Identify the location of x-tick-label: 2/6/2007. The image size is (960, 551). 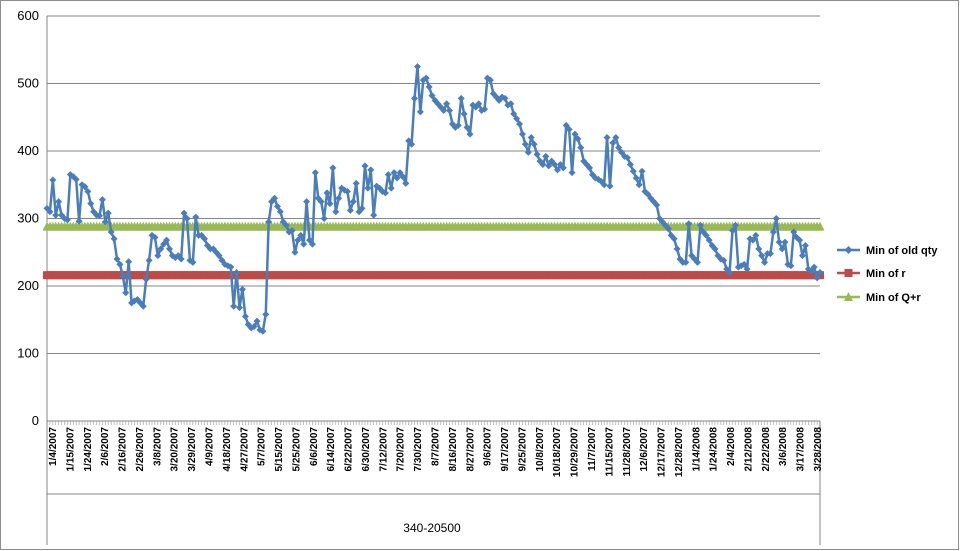
(105, 446).